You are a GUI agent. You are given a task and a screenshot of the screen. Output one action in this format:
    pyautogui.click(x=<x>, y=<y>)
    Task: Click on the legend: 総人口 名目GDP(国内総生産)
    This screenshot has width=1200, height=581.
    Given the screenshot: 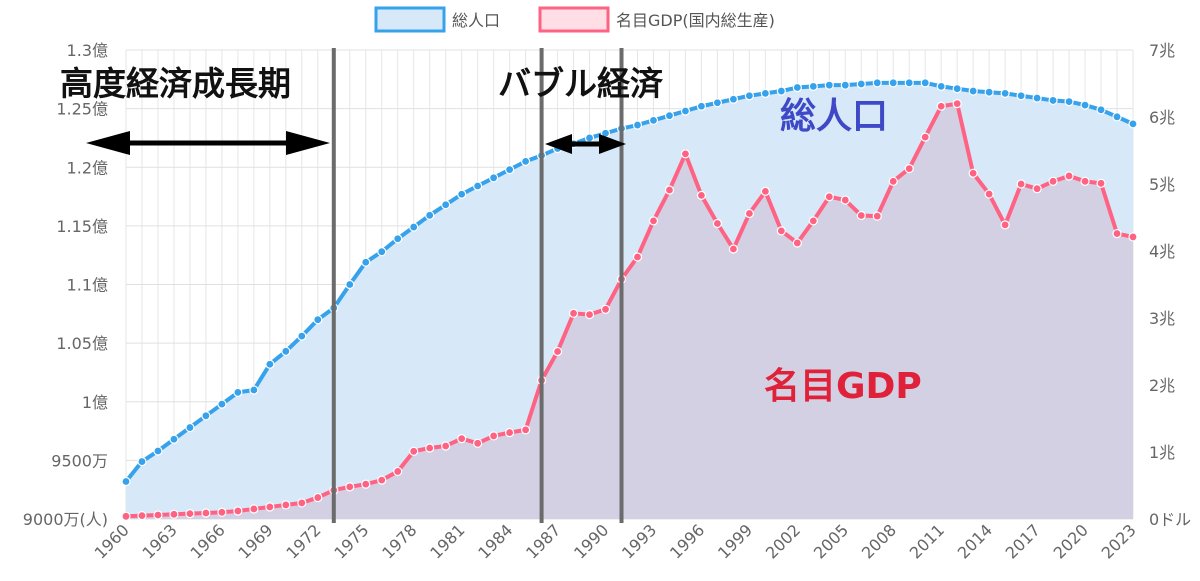 What is the action you would take?
    pyautogui.click(x=574, y=19)
    